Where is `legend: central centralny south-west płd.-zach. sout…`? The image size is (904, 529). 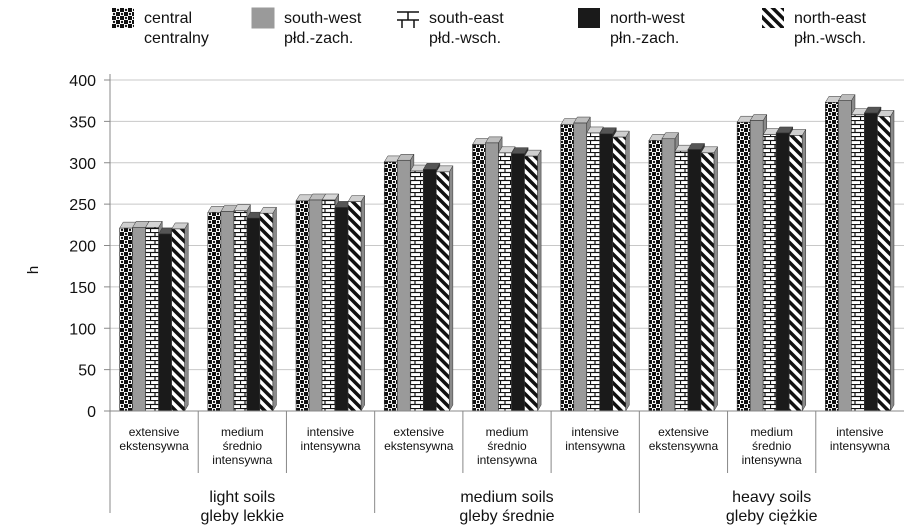
legend: central centralny south-west płd.-zach. sout… is located at coordinates (489, 27).